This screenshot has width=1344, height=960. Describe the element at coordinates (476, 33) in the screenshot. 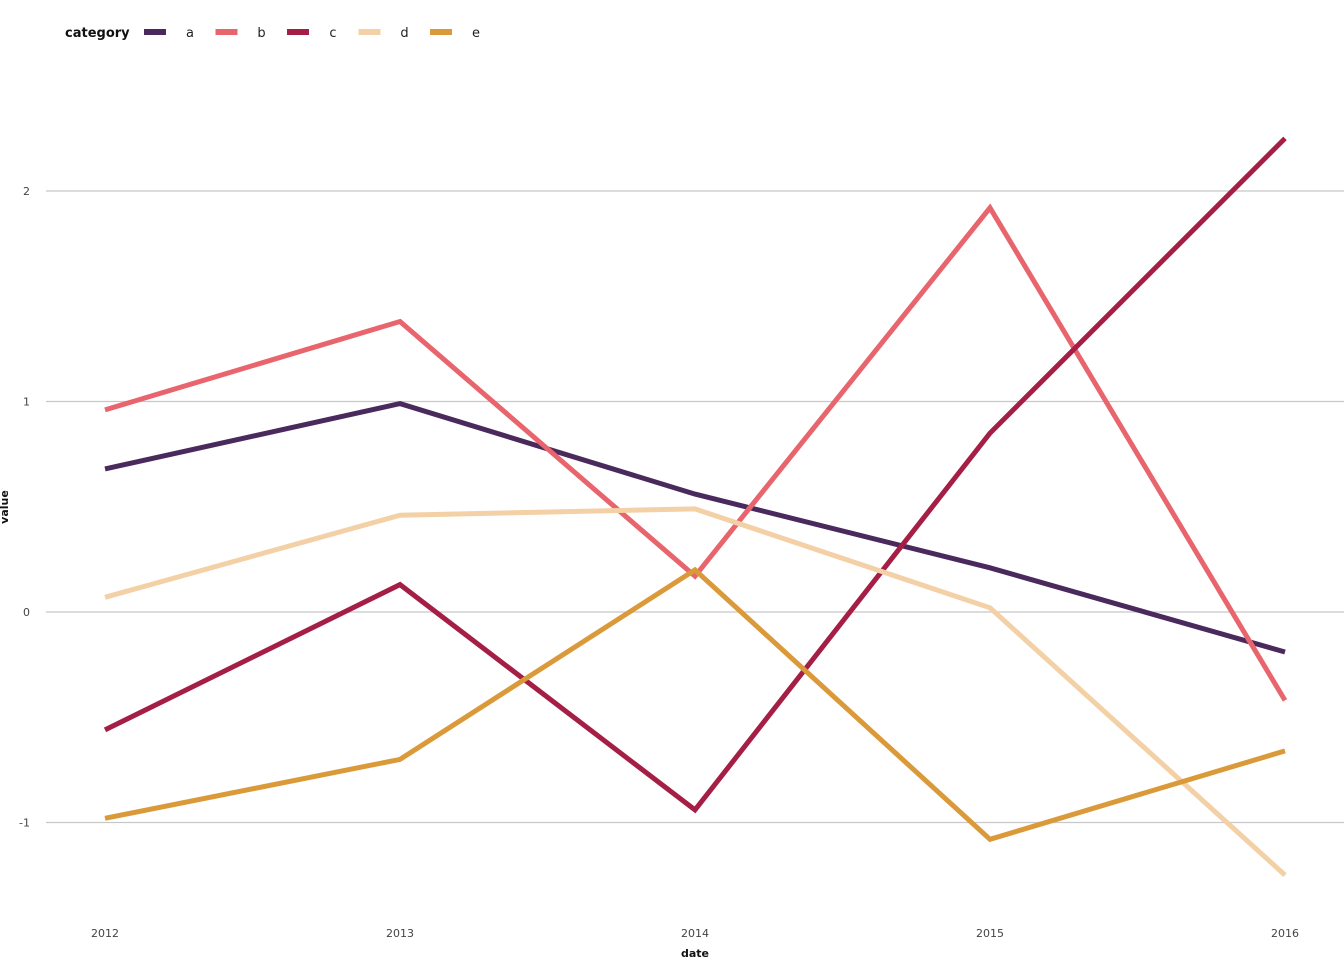

I see `legend-label-e: e` at that location.